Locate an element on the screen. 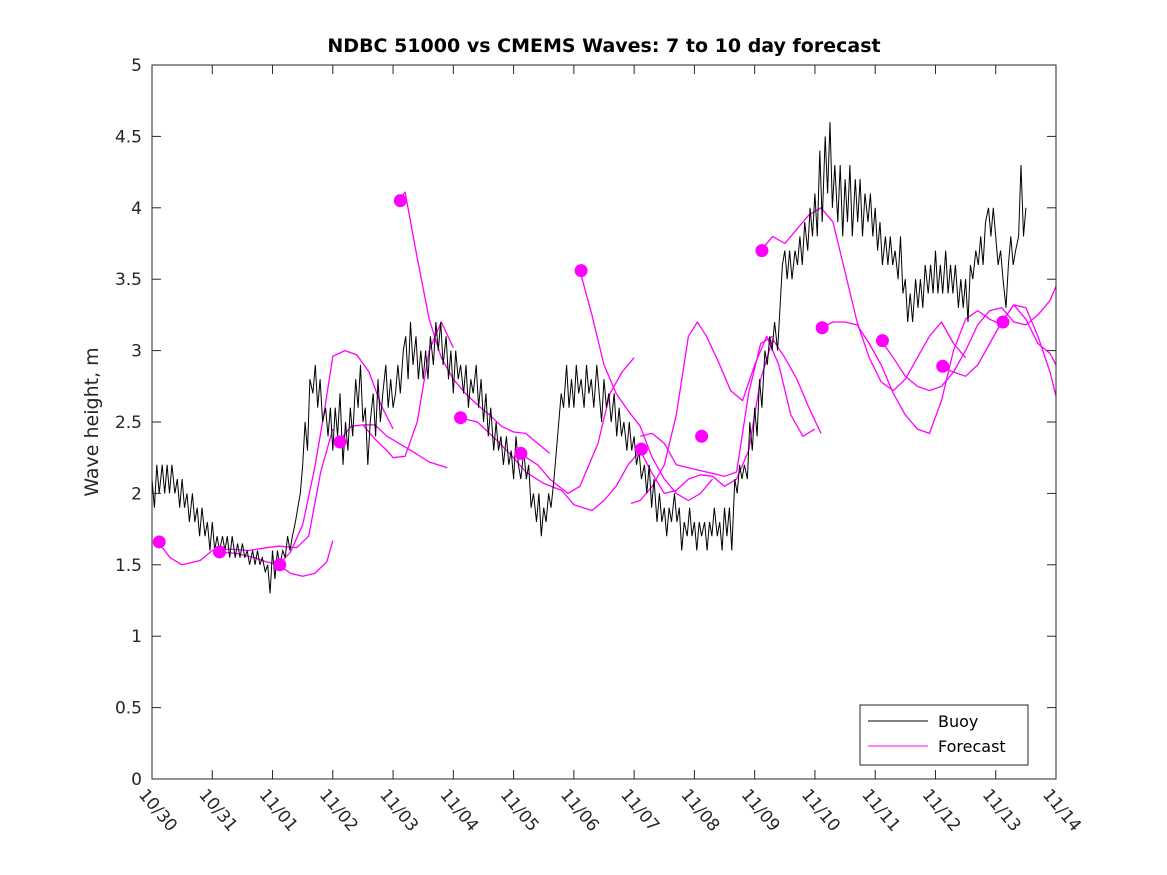 The height and width of the screenshot is (875, 1167). y-tick-label: 1 is located at coordinates (136, 637).